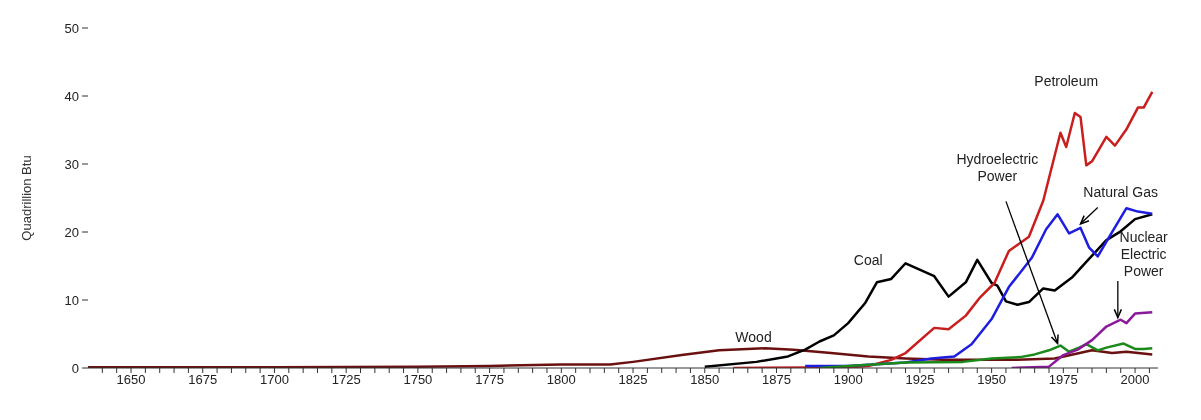 This screenshot has height=420, width=1201. Describe the element at coordinates (71, 232) in the screenshot. I see `y-tick-label: 20` at that location.